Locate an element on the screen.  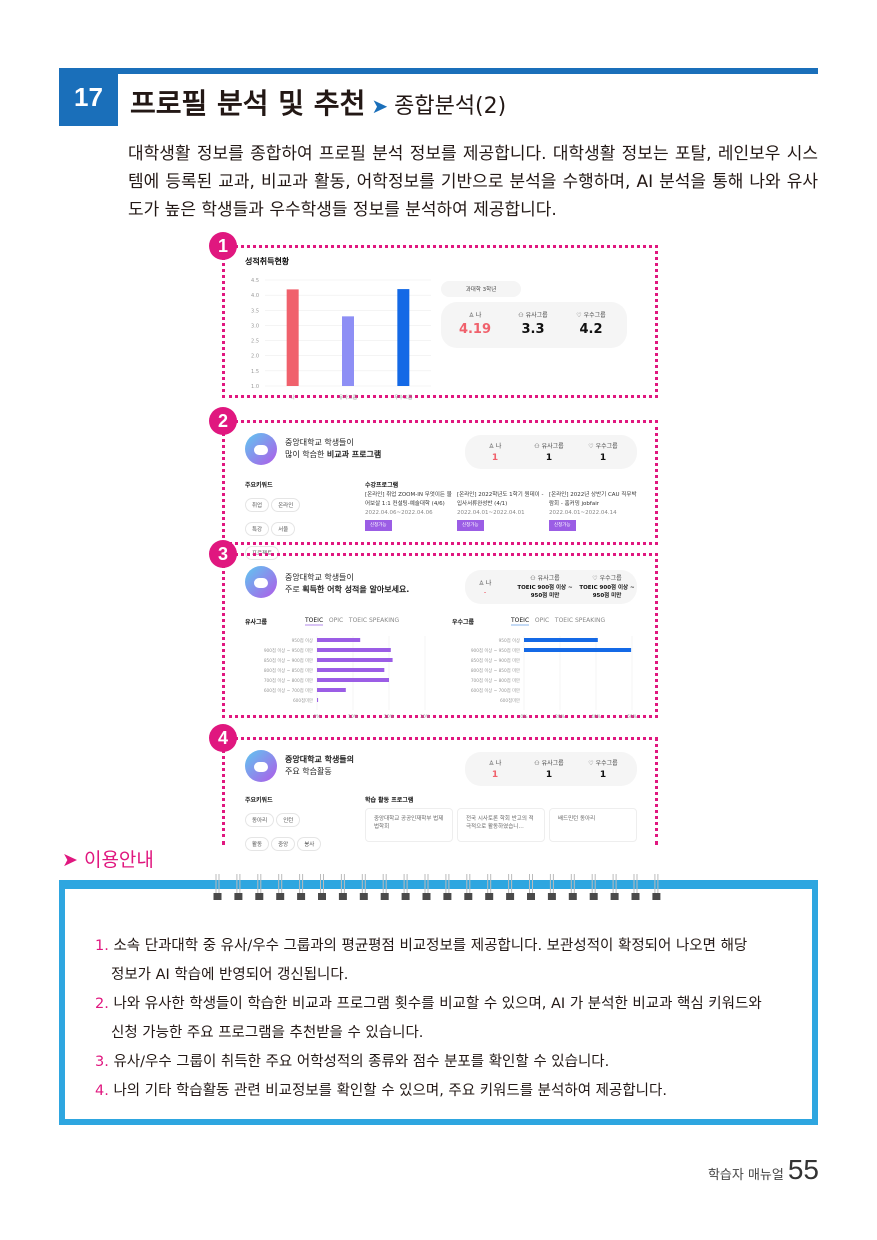
activity-card: 배드민턴 동아리 is located at coordinates (593, 825).